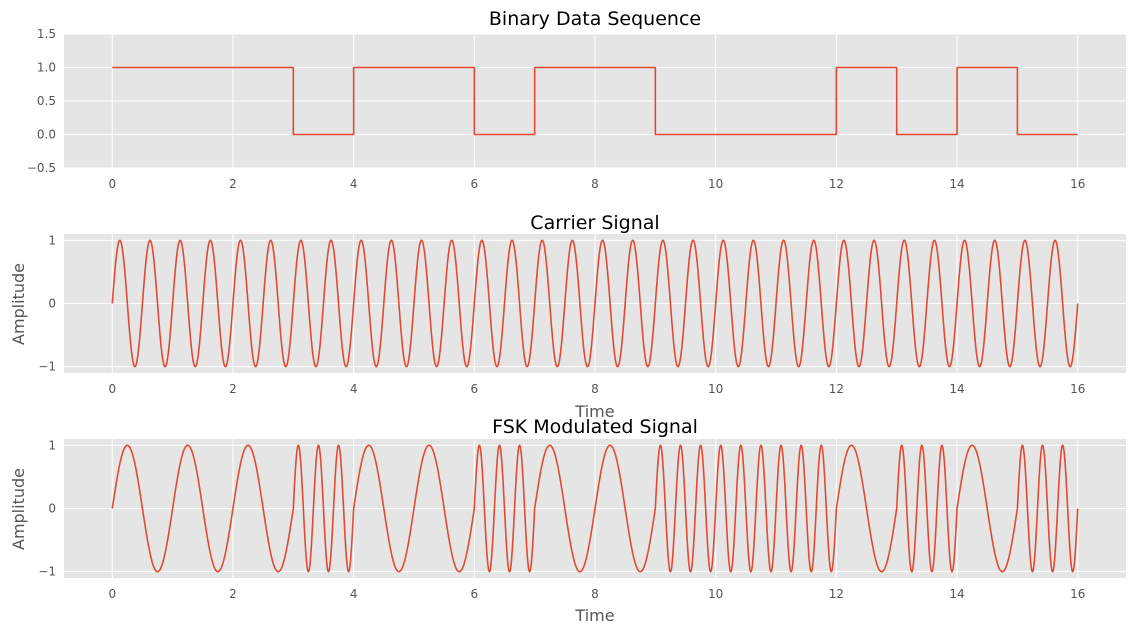  Describe the element at coordinates (595, 19) in the screenshot. I see `chart-title: Binary Data Sequence` at that location.